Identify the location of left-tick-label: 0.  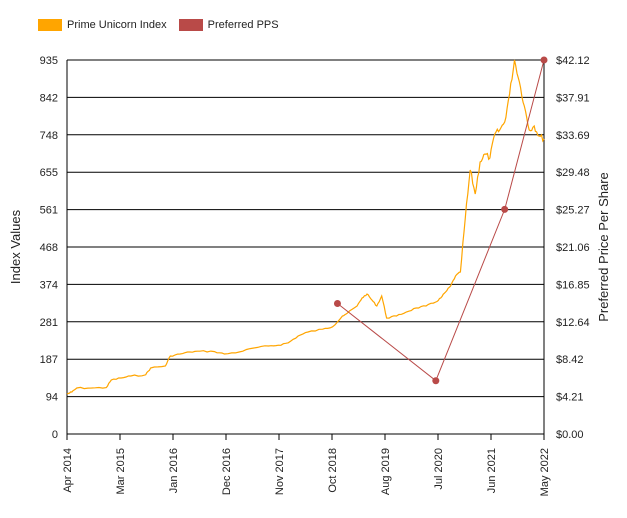
(55, 435).